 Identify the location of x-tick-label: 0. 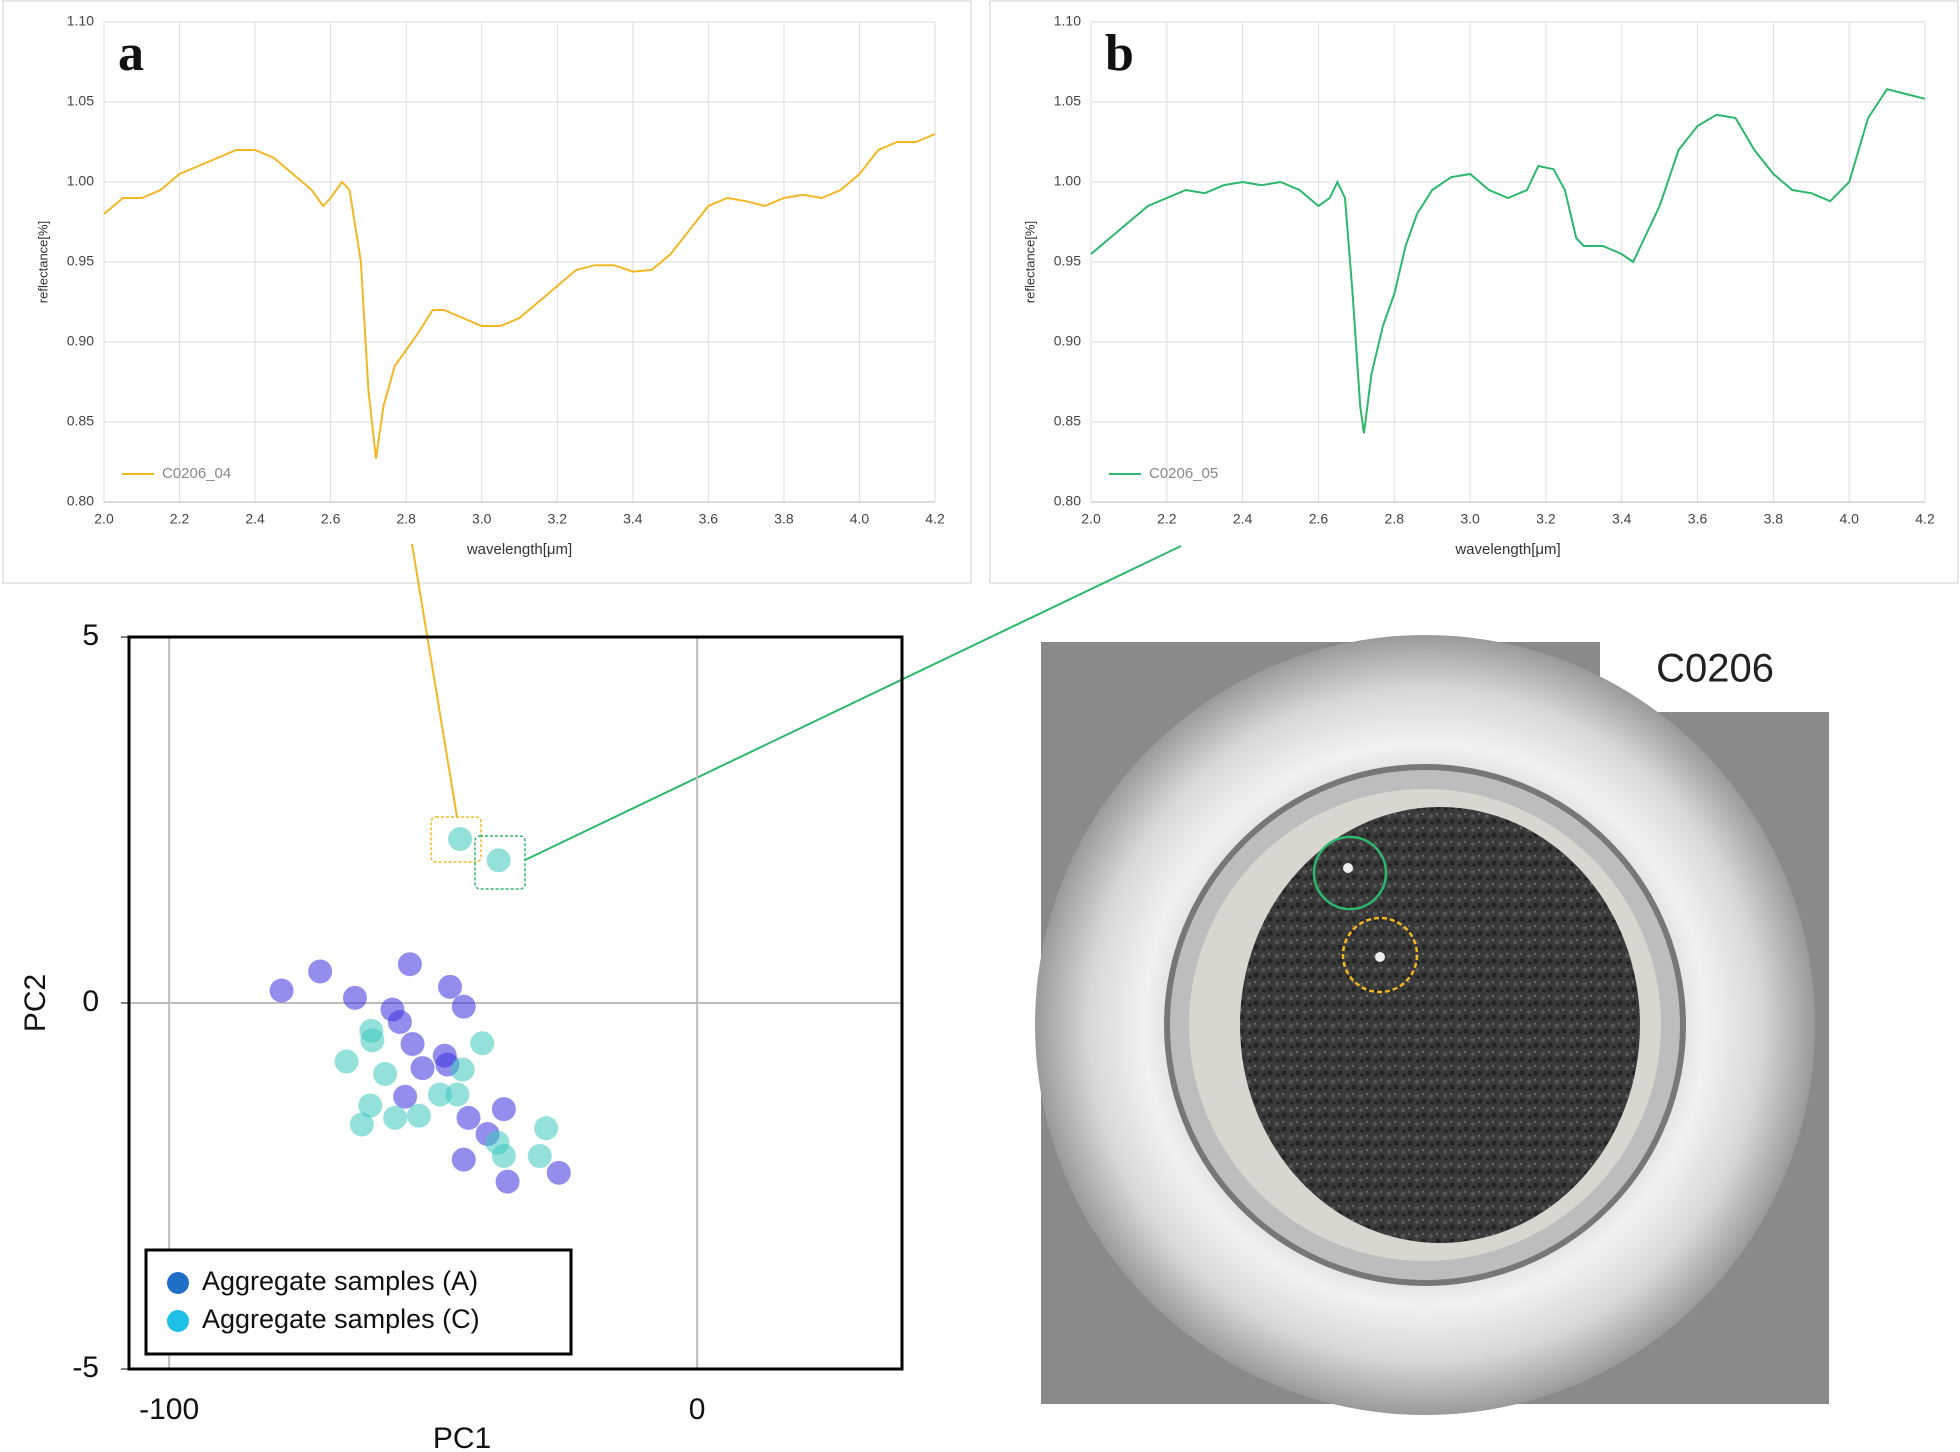
(697, 1409).